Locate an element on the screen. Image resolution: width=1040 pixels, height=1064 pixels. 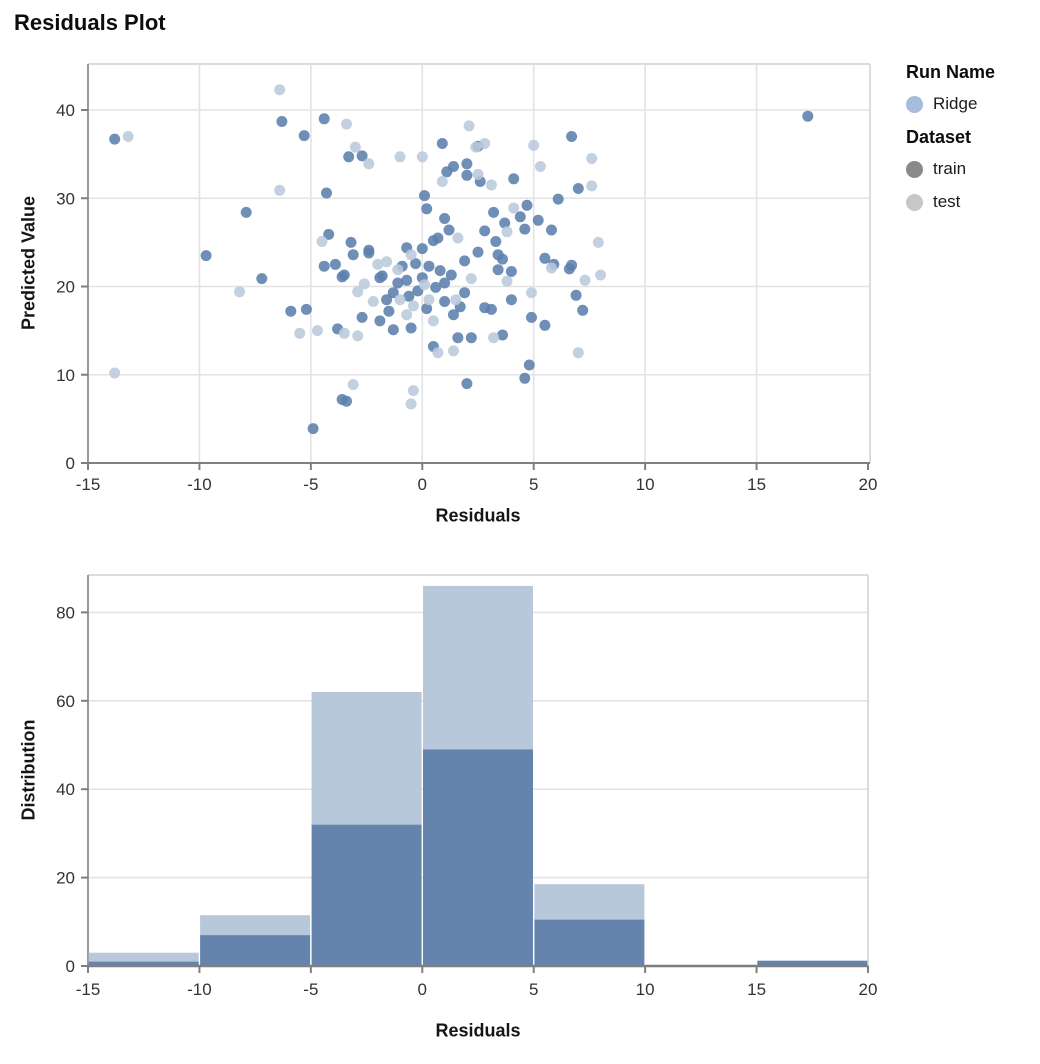
legend-item-test: test is located at coordinates (950, 202).